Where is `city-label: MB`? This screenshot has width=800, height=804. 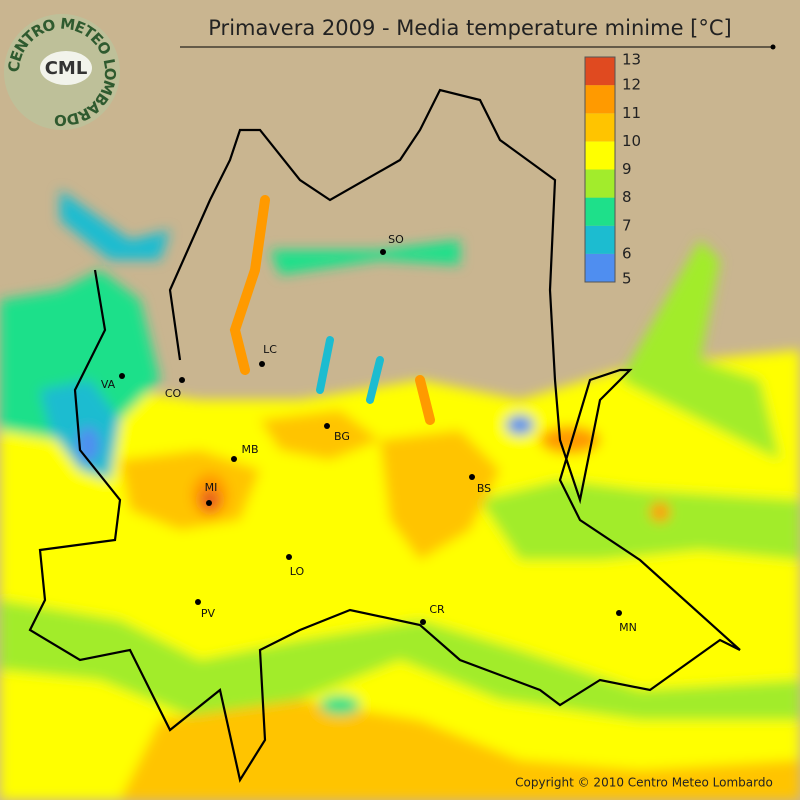
city-label: MB is located at coordinates (249, 449).